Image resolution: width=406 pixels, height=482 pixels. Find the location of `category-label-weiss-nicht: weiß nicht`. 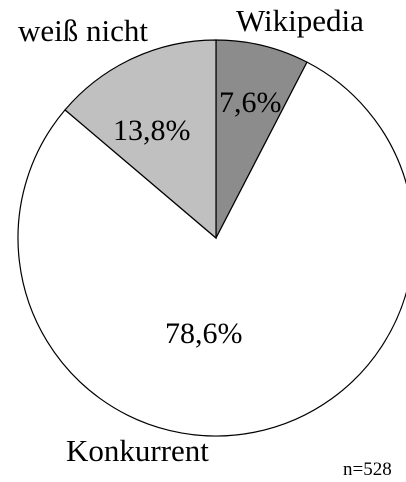

category-label-weiss-nicht: weiß nicht is located at coordinates (83, 30).